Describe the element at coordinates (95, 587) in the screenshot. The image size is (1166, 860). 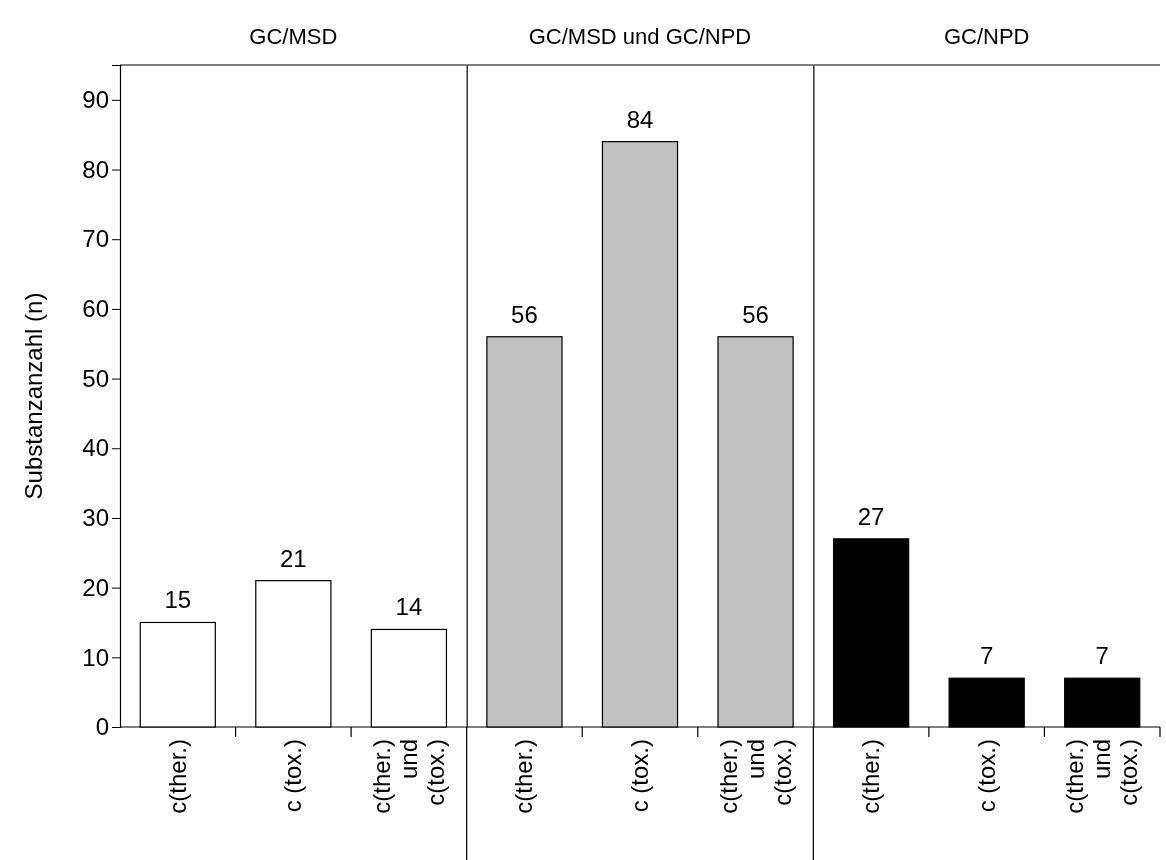
I see `y-tick-label: 20` at that location.